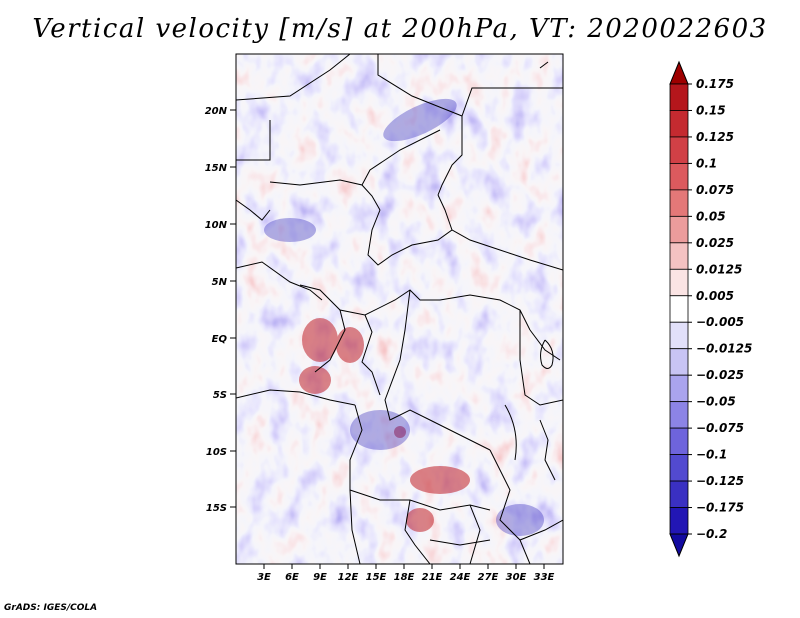 This screenshot has width=800, height=618. Describe the element at coordinates (679, 545) in the screenshot. I see `colorbar-bottom-arrow` at that location.